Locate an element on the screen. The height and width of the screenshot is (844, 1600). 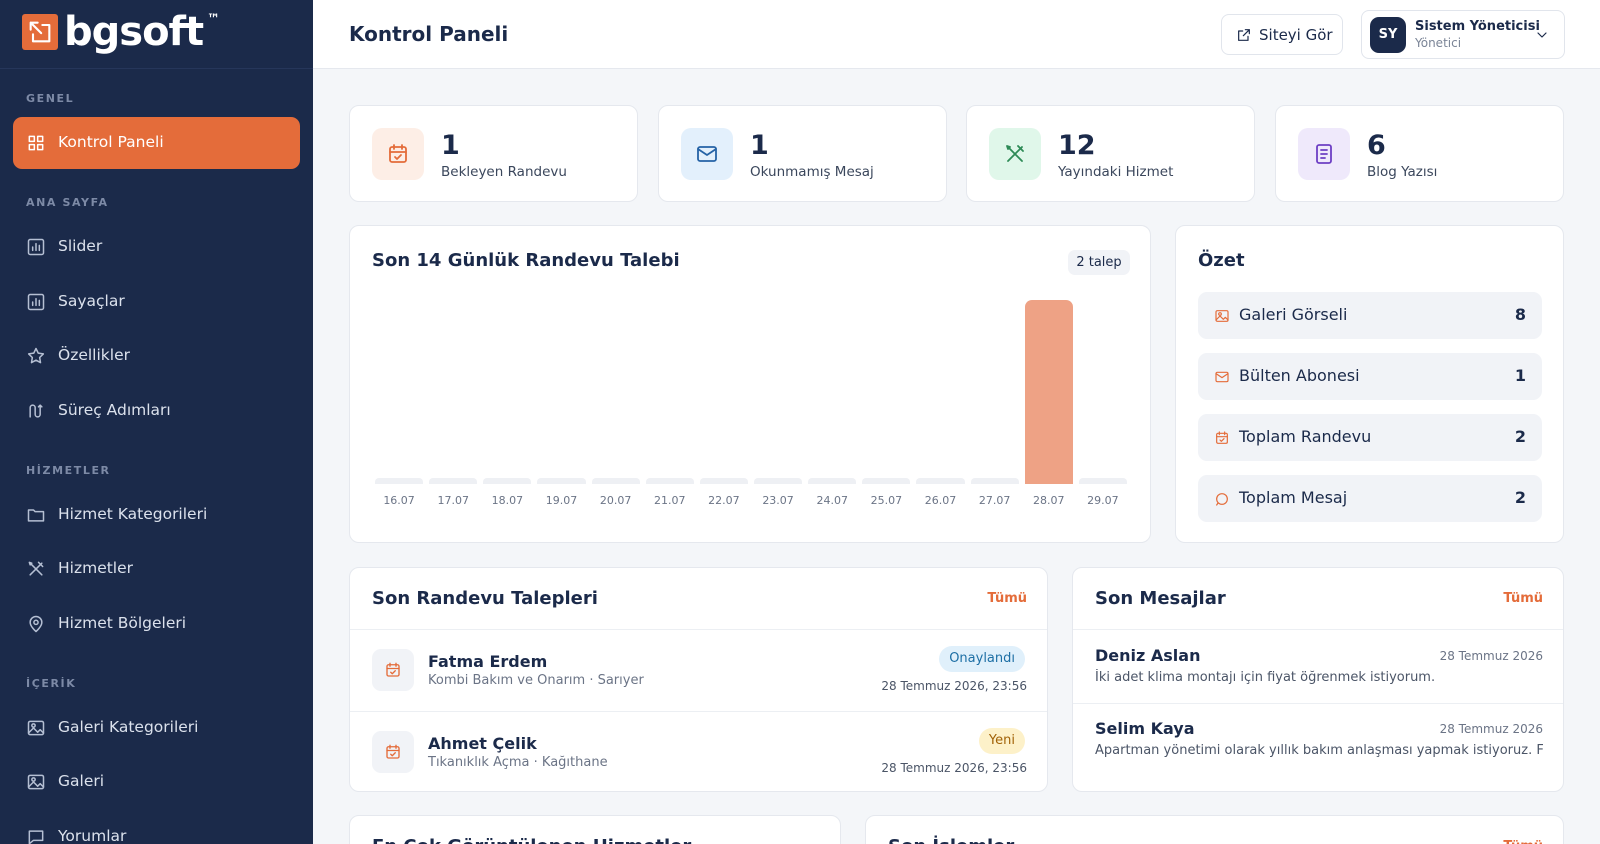
stat-label: Yayındaki Hizmet is located at coordinates (1116, 171).